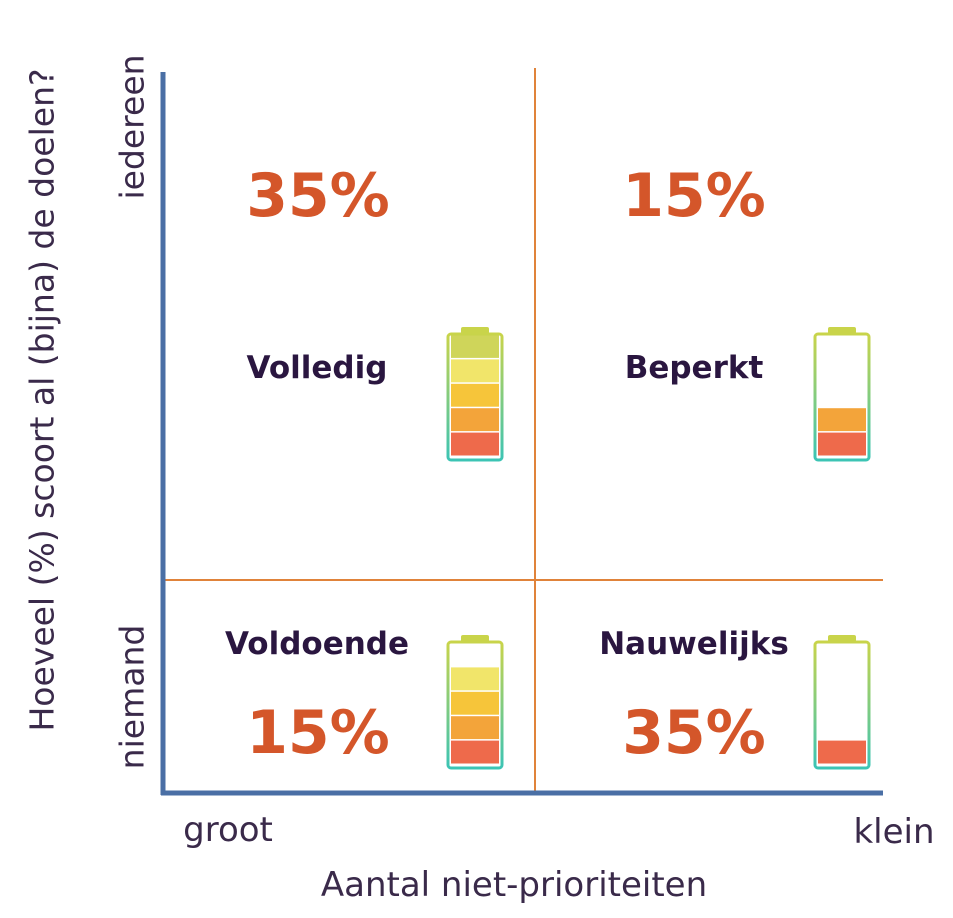 This screenshot has height=918, width=953. I want to click on percent-top-left: 35%, so click(318, 196).